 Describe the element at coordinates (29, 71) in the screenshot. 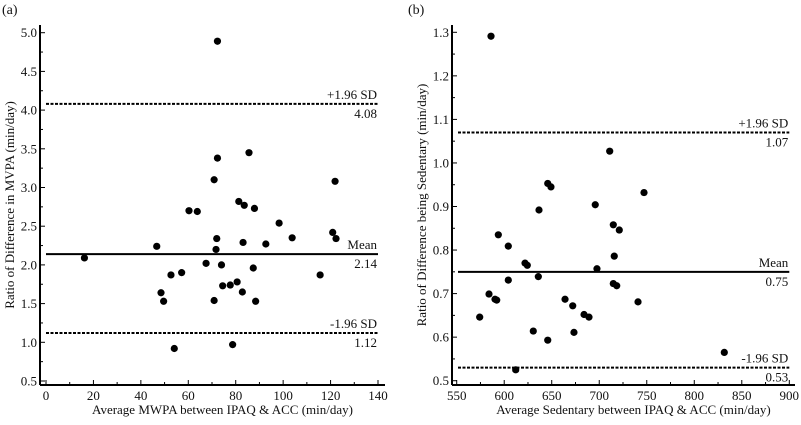

I see `y-tick-label: 4.5` at that location.